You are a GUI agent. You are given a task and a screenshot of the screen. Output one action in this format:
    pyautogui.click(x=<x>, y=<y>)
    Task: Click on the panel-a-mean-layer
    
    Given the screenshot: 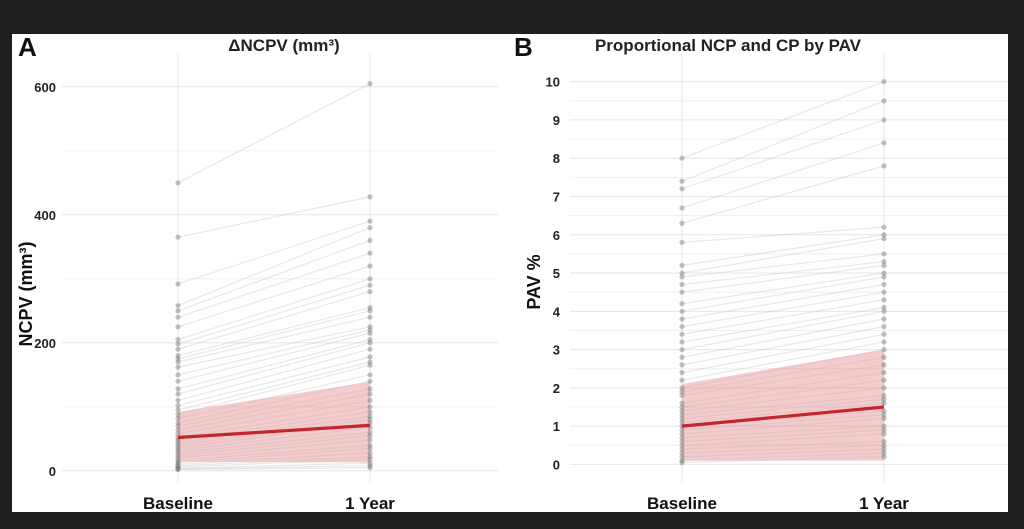 What is the action you would take?
    pyautogui.click(x=274, y=431)
    